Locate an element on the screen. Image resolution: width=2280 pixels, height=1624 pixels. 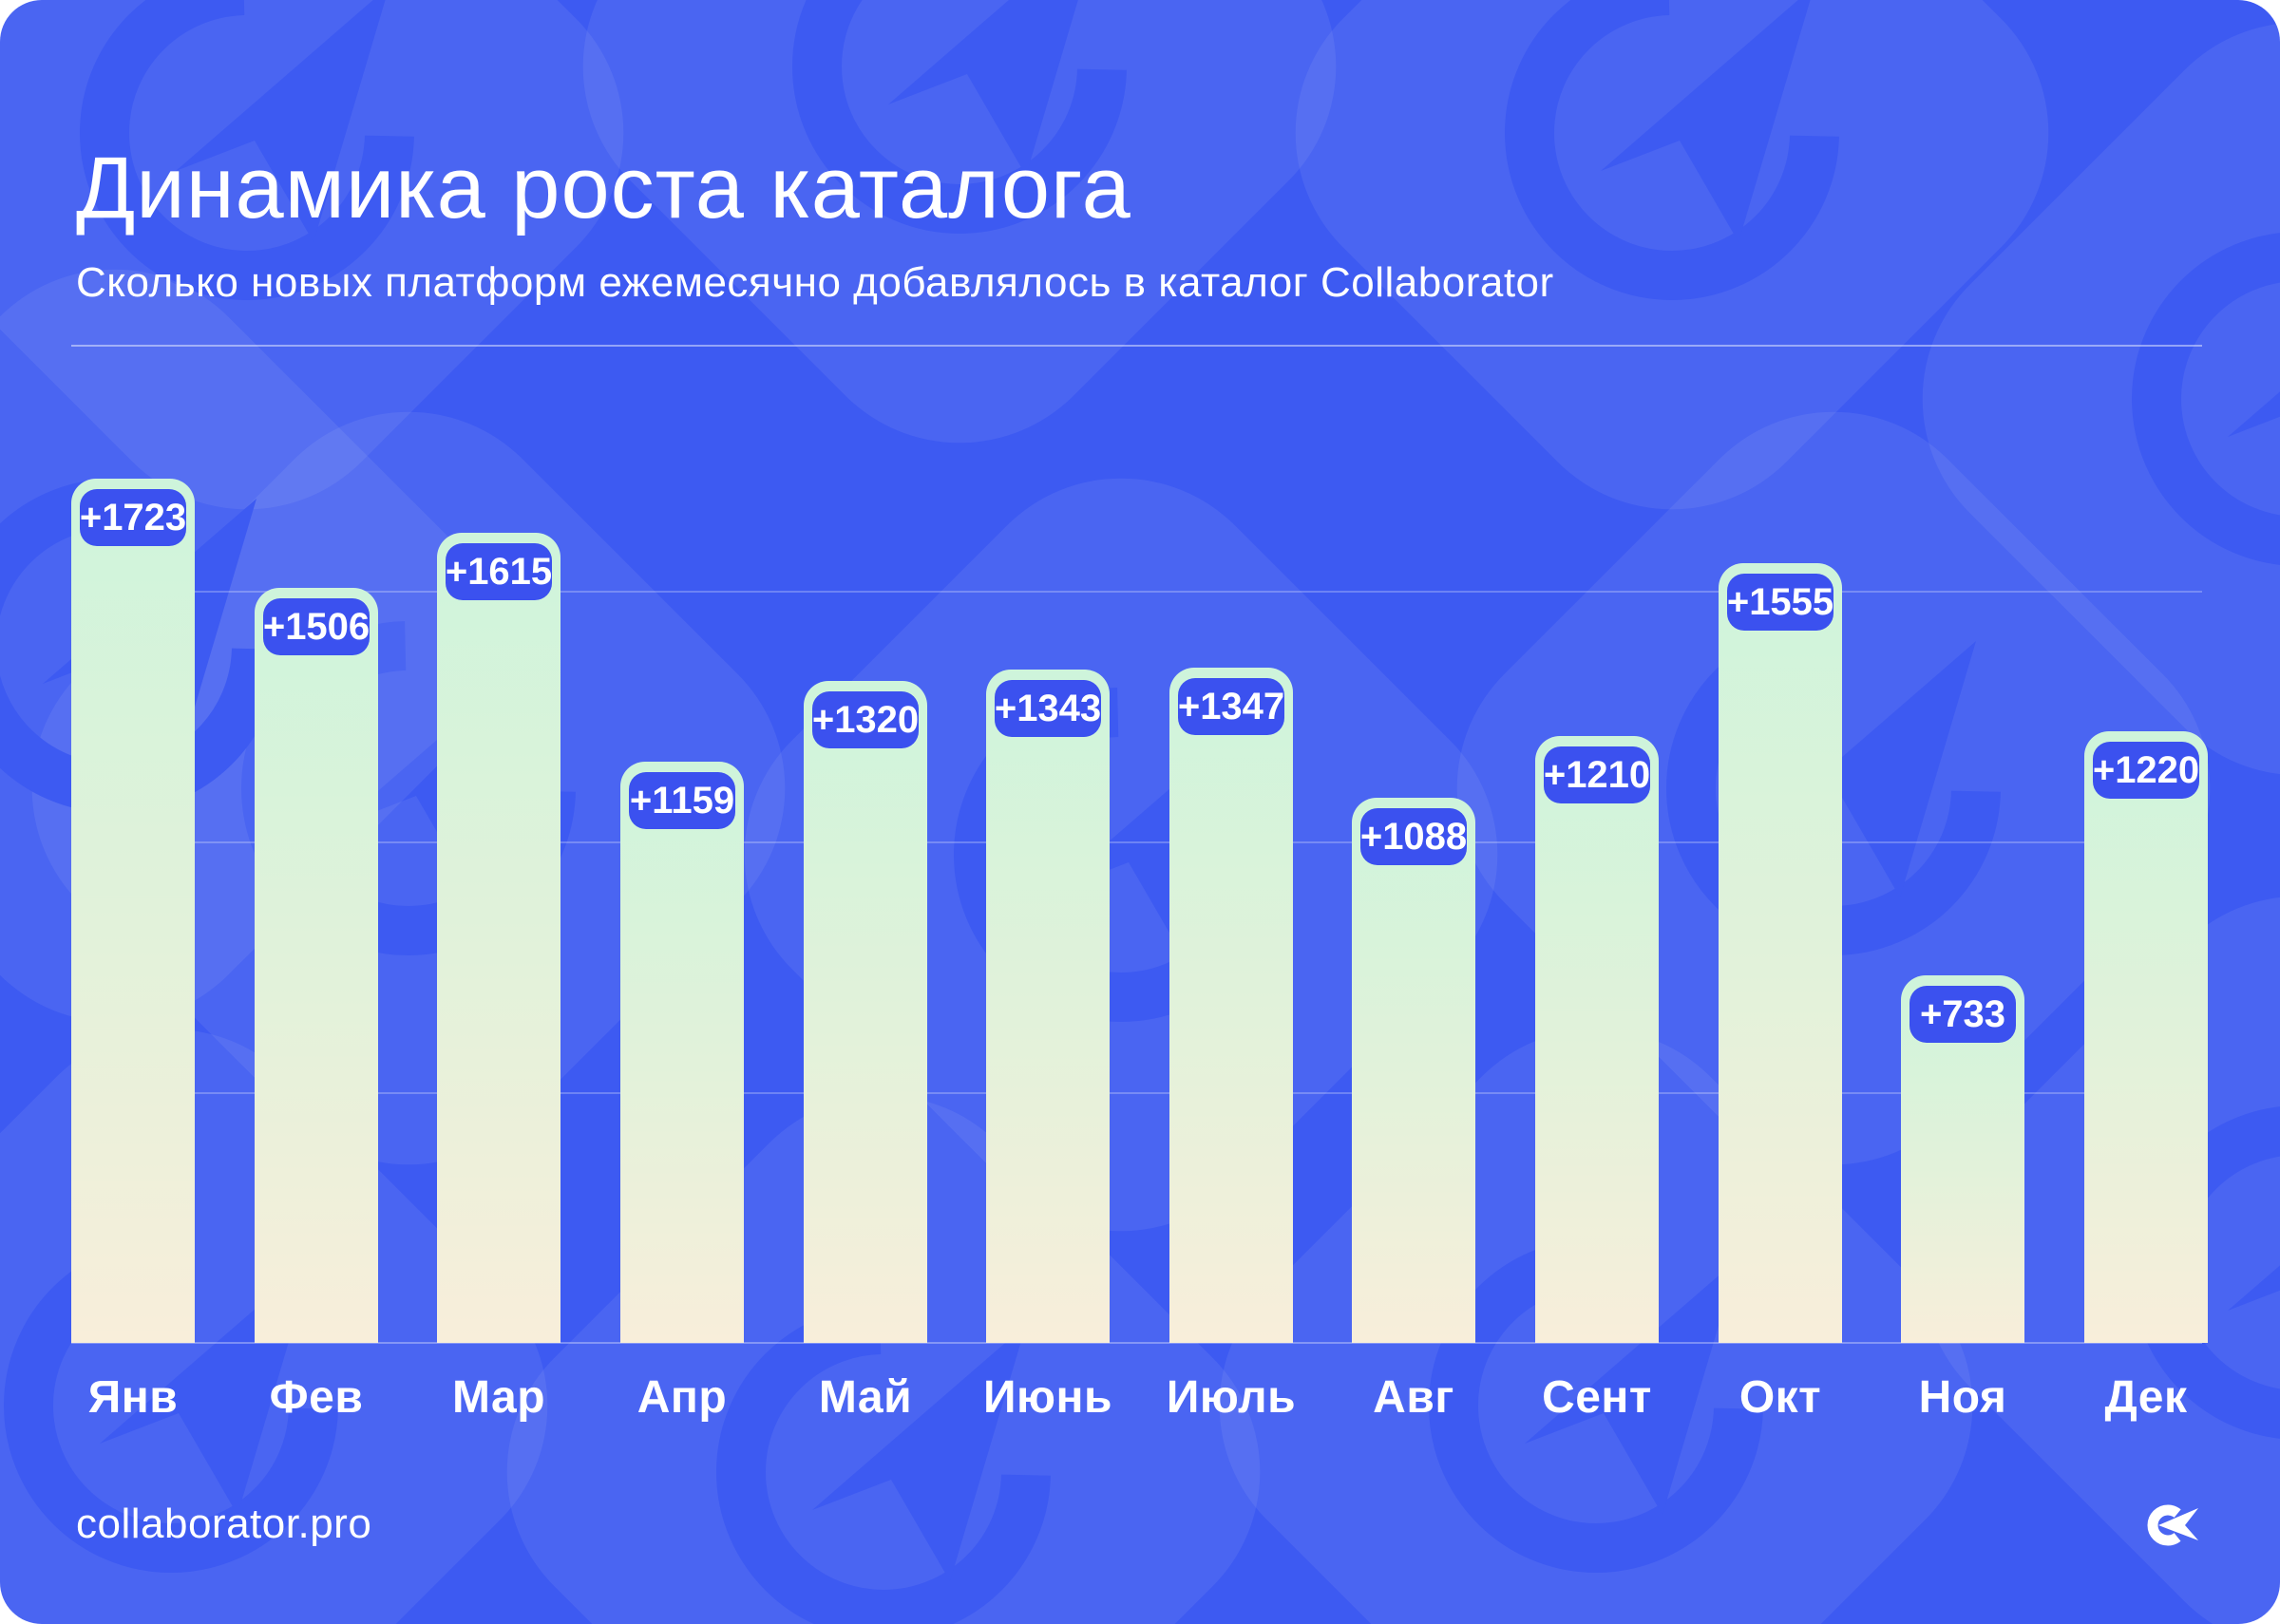
x-axis-label: Июнь is located at coordinates (1047, 1397).